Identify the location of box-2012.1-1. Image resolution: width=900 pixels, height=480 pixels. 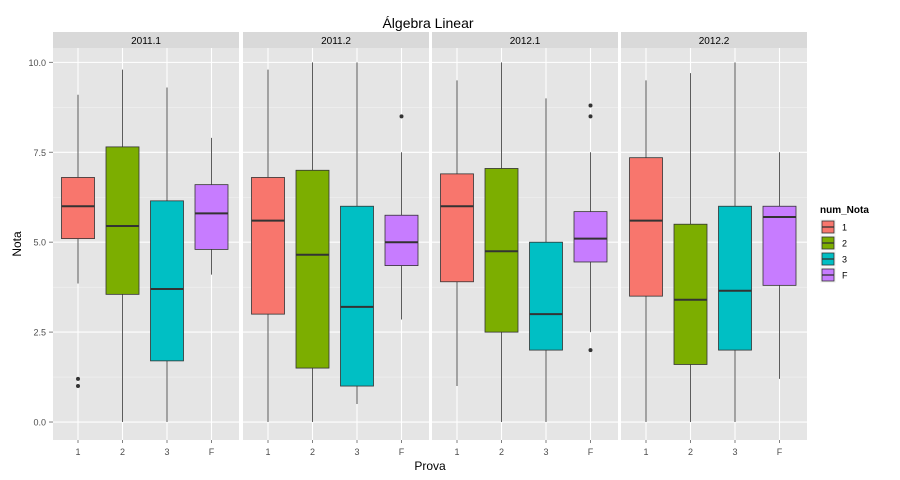
(457, 233).